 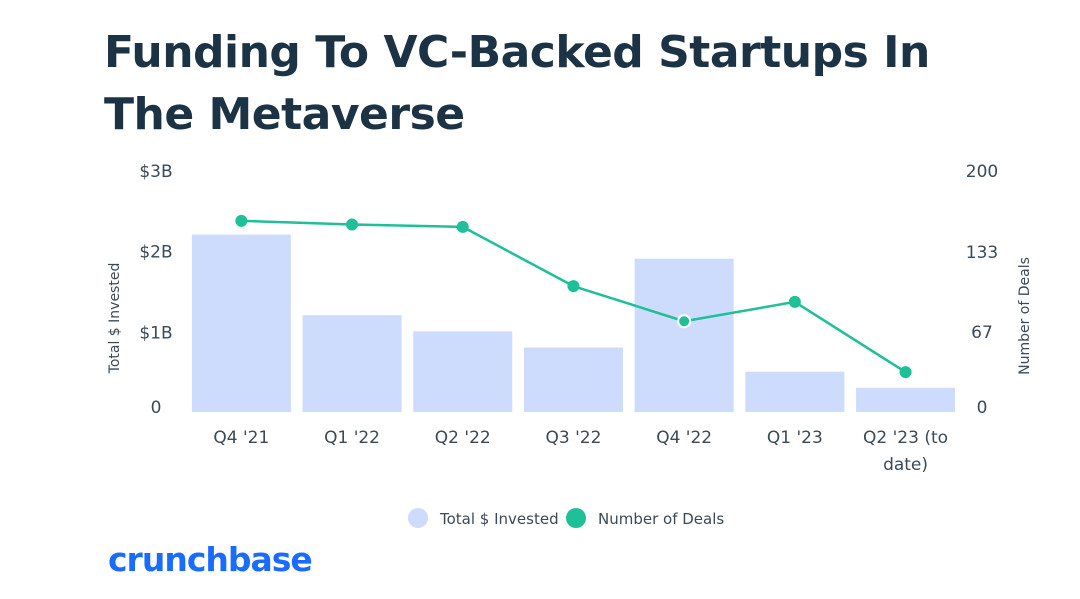 I want to click on legend-label-total: Total $ Invested, so click(x=499, y=519).